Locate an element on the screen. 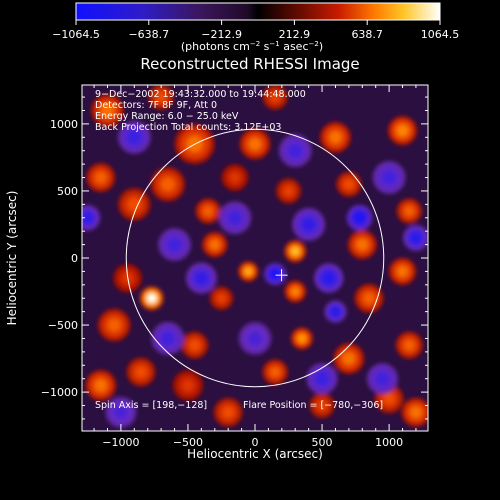 This screenshot has width=500, height=500. colorbar-tick-label: 638.7 is located at coordinates (367, 34).